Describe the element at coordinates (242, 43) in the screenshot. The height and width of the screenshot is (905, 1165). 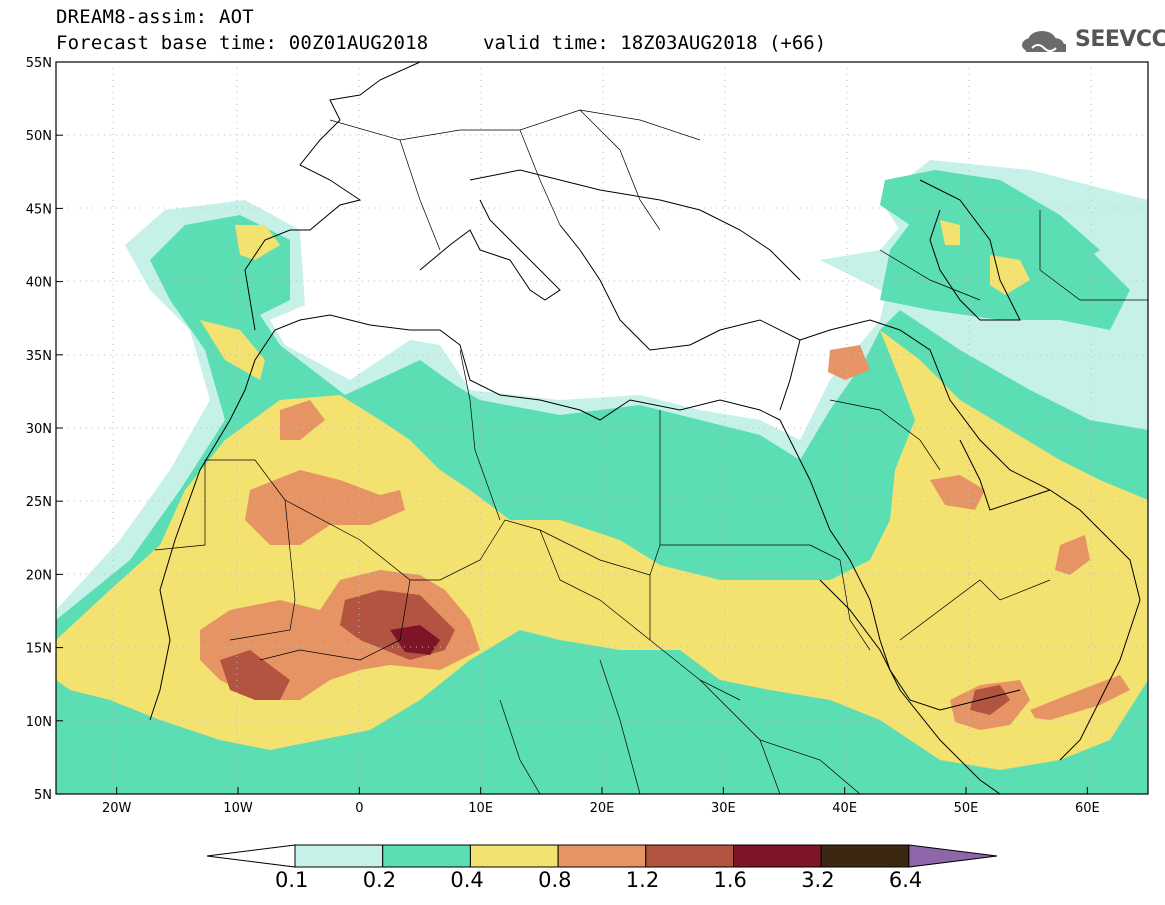
I see `base-time-label: Forecast base time: 00Z01AUG2018` at that location.